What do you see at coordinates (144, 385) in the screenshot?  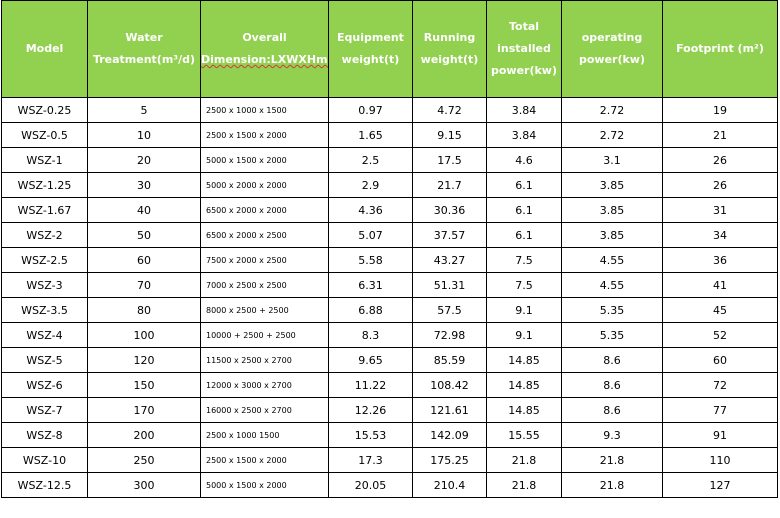 I see `cell-water-treatment: 150` at bounding box center [144, 385].